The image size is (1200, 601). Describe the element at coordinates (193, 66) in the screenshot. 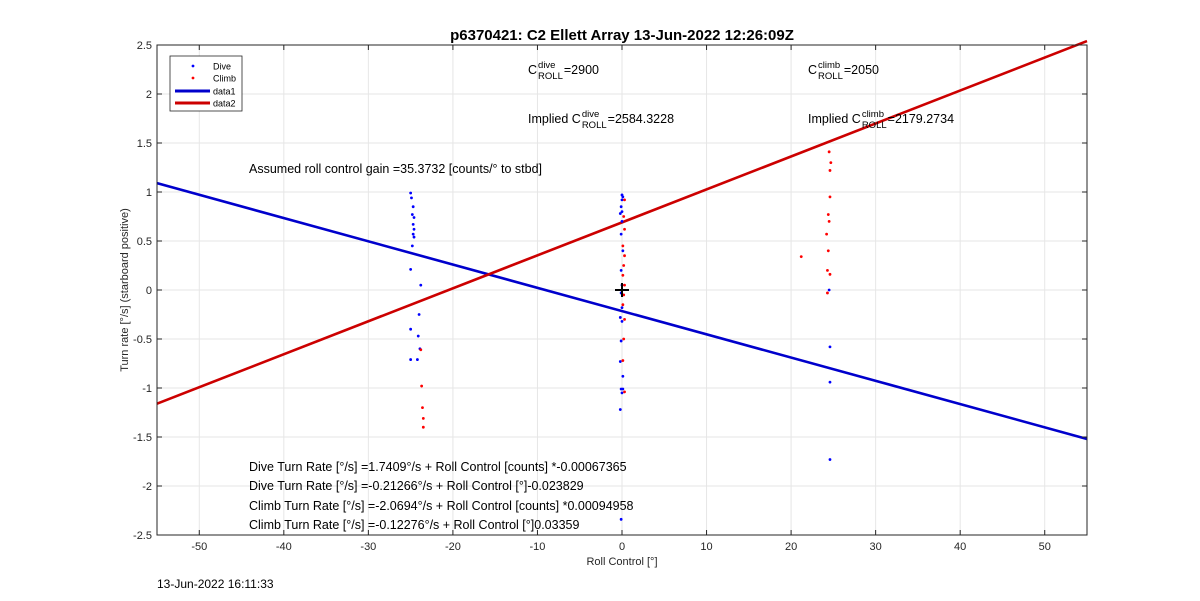

I see `legend-marker-dive` at that location.